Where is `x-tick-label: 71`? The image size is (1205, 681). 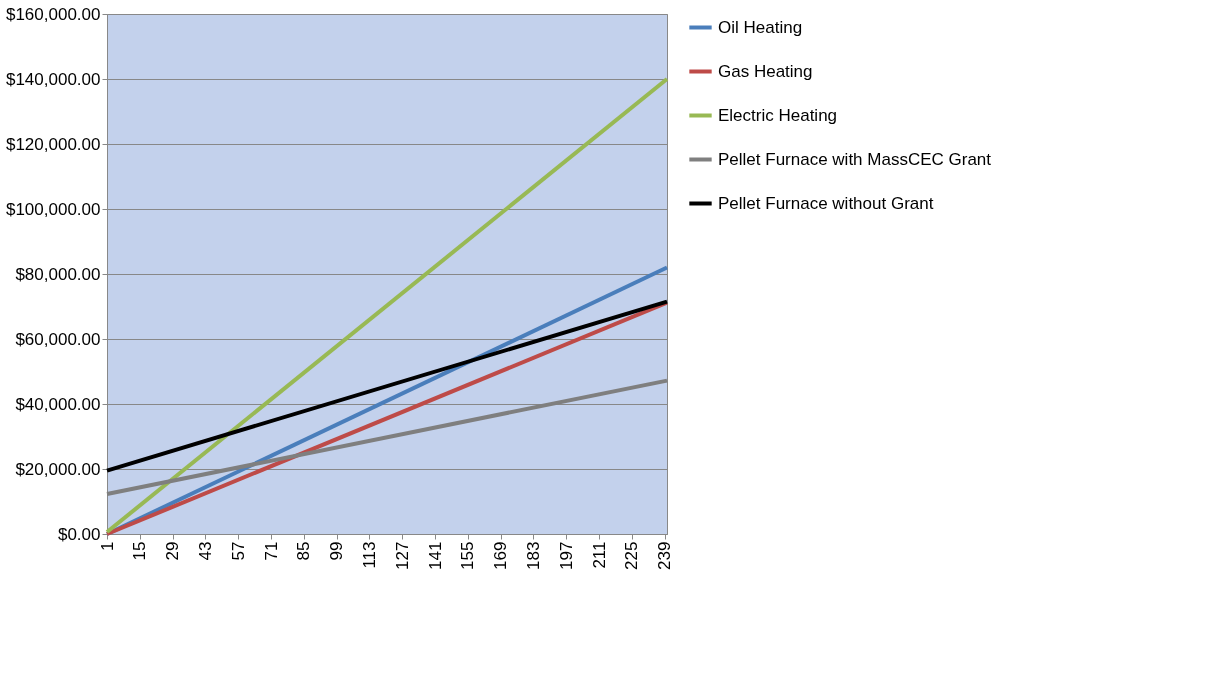 x-tick-label: 71 is located at coordinates (271, 551).